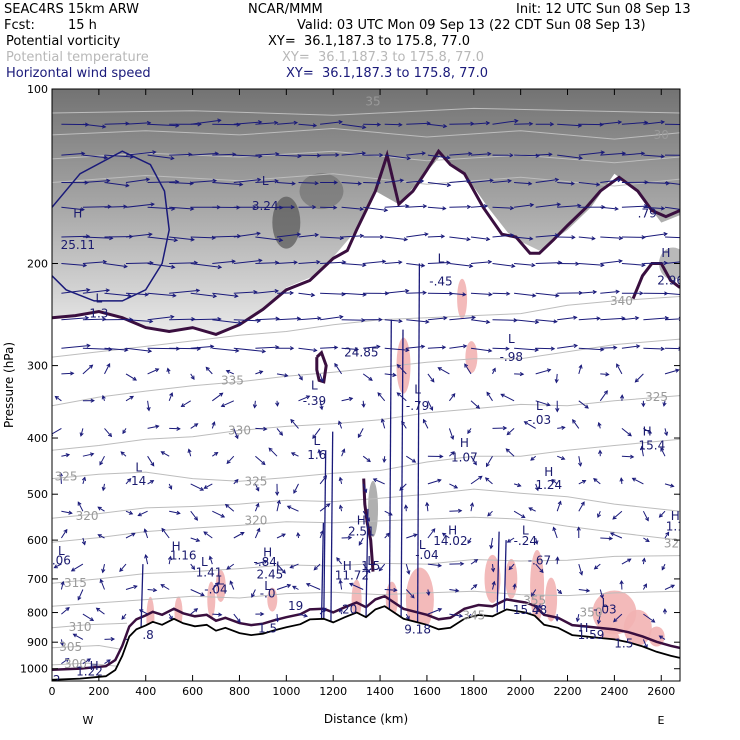  Describe the element at coordinates (417, 406) in the screenshot. I see `extremum-label: -.79` at that location.